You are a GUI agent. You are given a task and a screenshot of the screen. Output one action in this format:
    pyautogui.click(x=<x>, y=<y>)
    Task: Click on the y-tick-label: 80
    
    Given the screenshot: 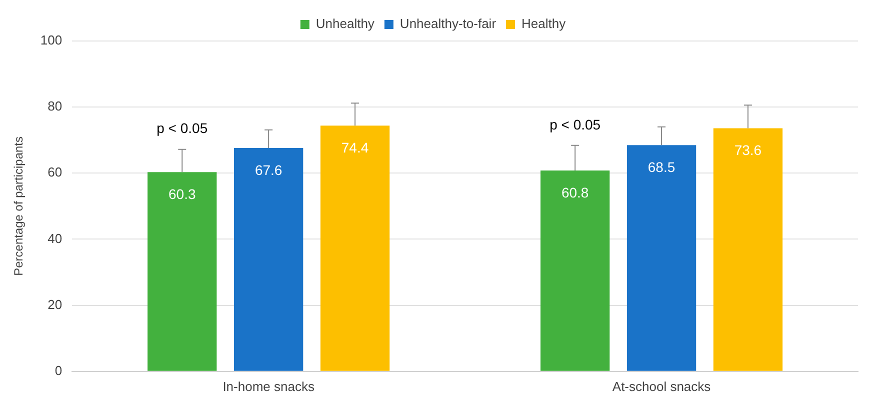 What is the action you would take?
    pyautogui.click(x=55, y=106)
    